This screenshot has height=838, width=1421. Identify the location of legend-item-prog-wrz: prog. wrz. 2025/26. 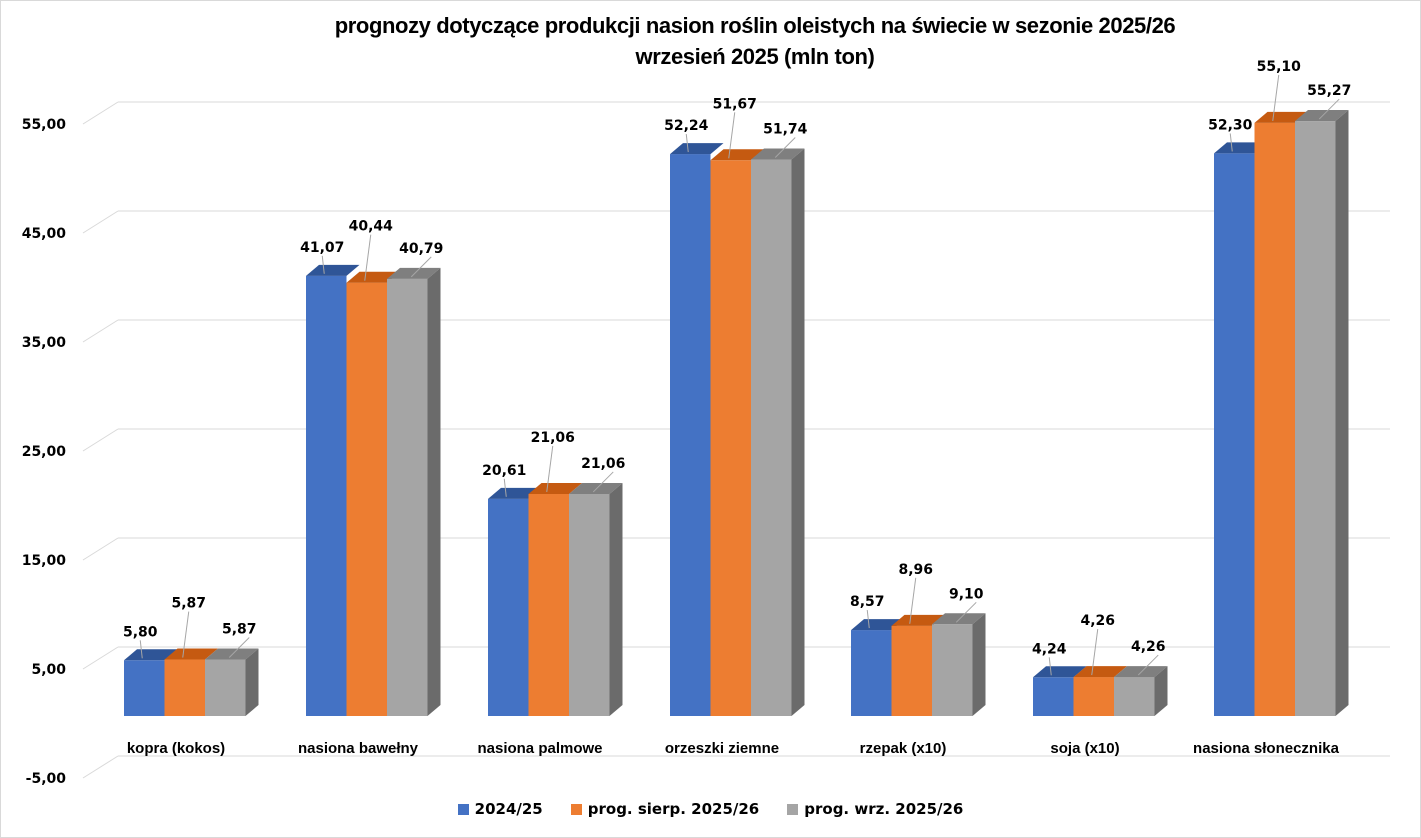
(875, 809).